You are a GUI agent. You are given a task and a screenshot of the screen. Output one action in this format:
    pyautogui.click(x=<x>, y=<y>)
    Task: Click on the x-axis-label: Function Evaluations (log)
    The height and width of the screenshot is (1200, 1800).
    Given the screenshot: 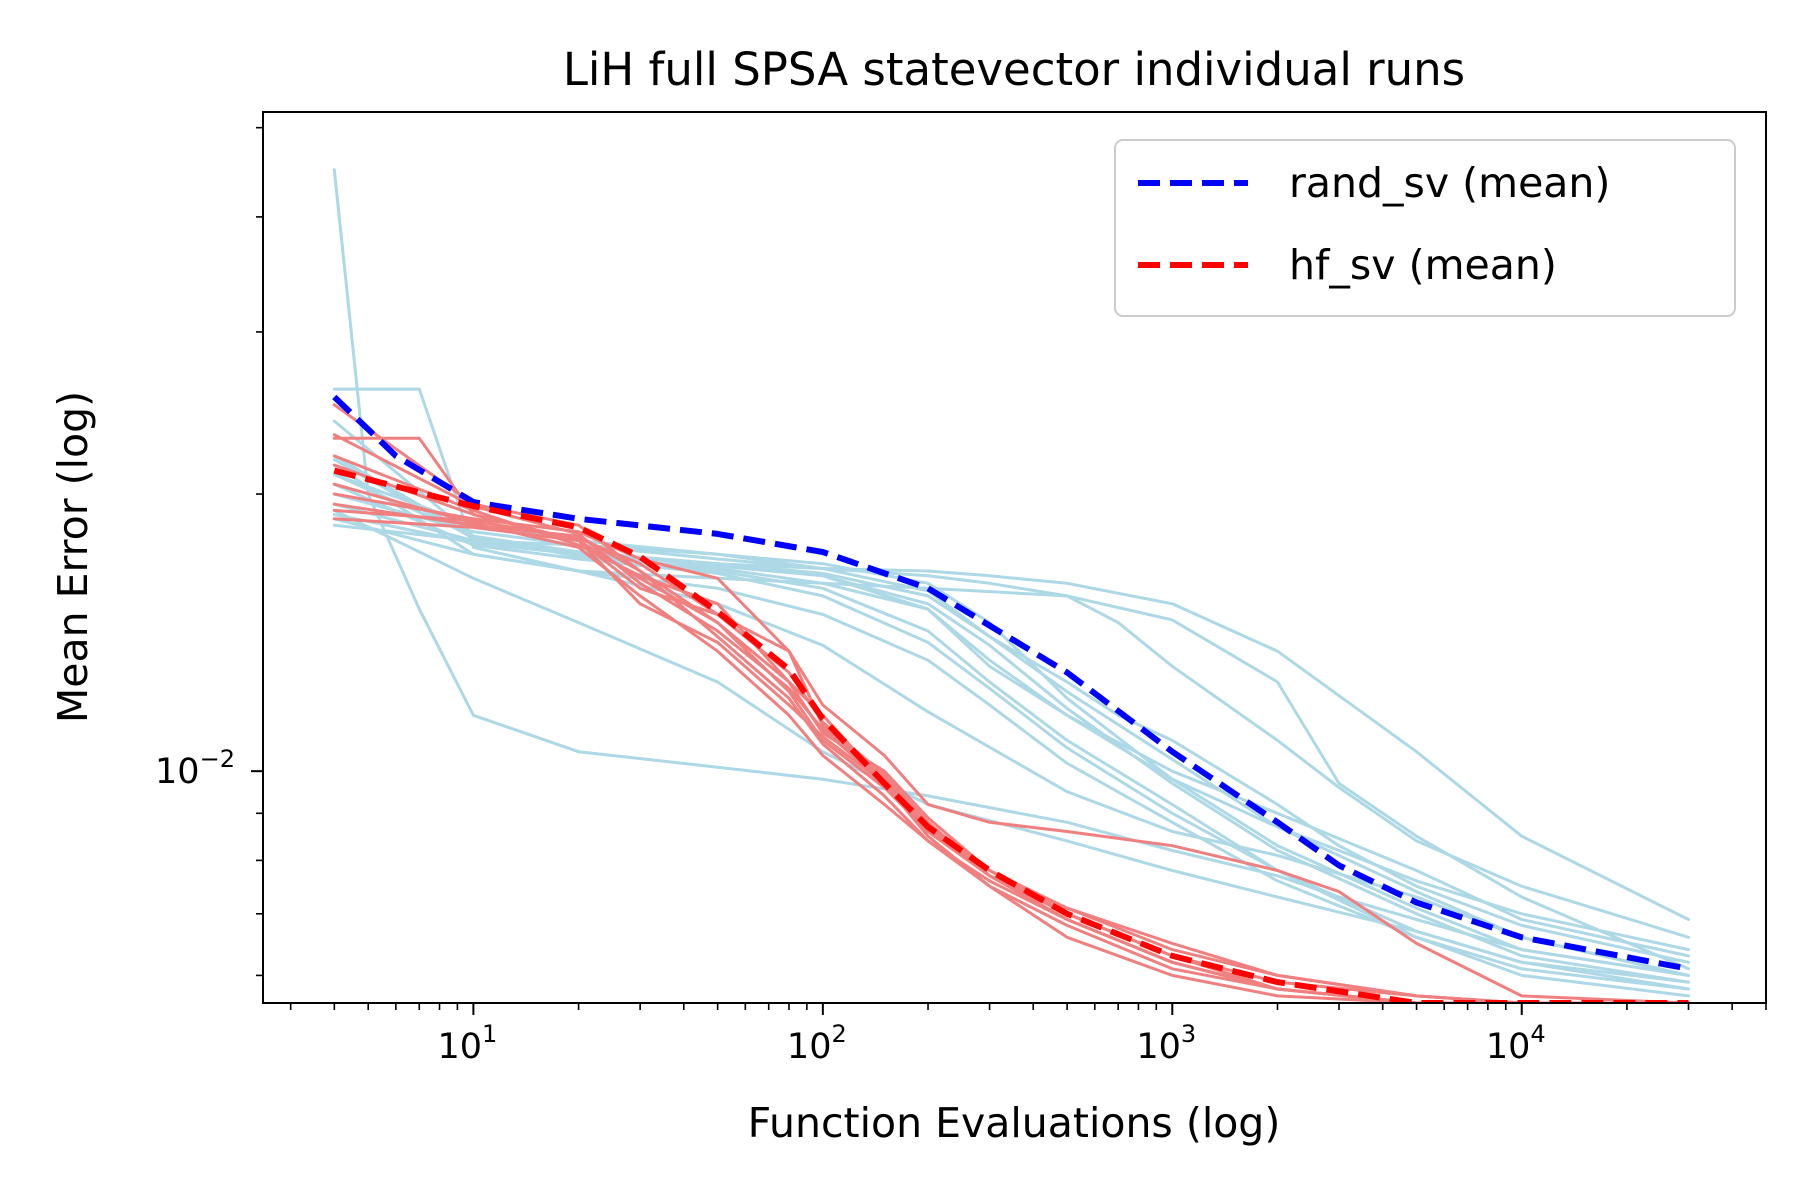 What is the action you would take?
    pyautogui.click(x=1014, y=1123)
    